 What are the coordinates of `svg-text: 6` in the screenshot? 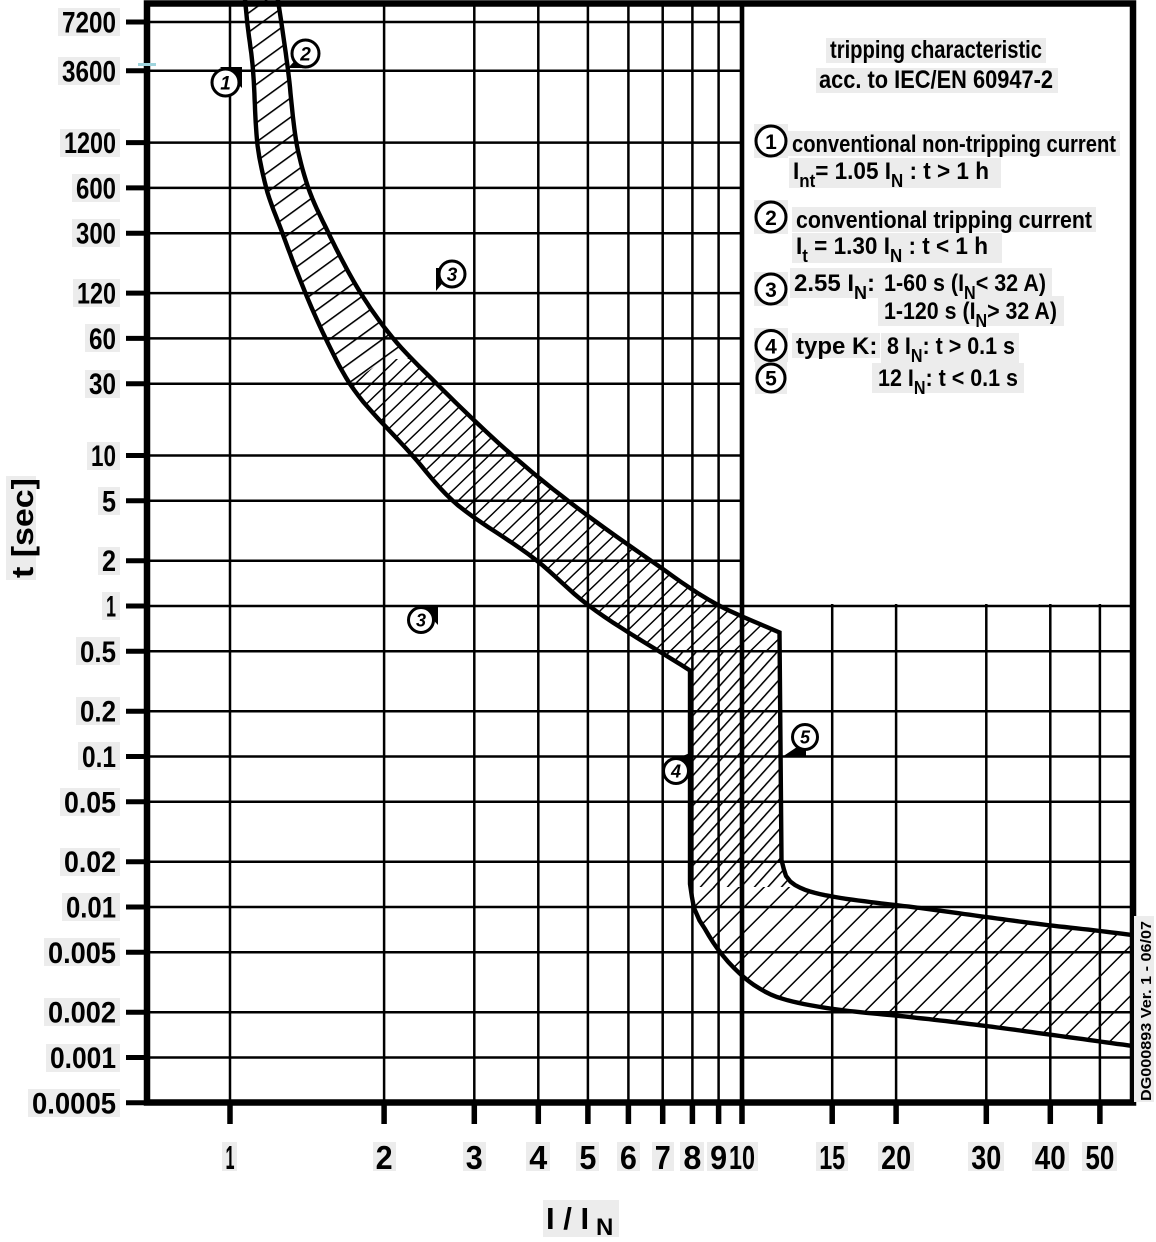 It's located at (628, 1157).